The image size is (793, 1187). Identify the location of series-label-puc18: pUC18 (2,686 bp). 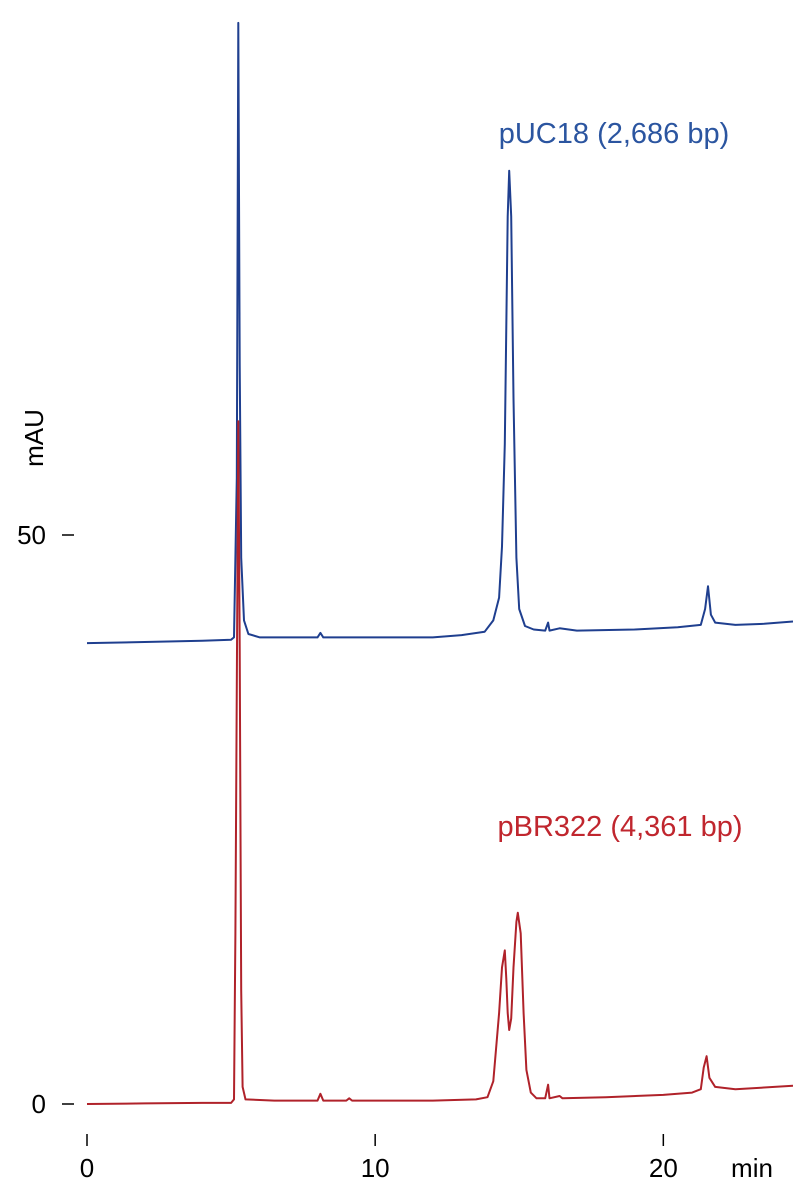
(614, 134).